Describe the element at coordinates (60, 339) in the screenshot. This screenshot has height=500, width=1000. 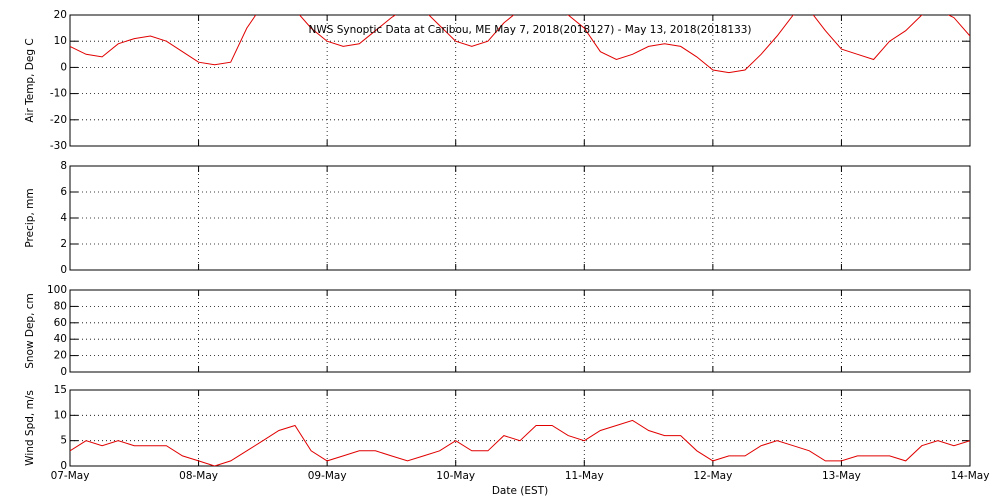
I see `y-tick-label: 40` at that location.